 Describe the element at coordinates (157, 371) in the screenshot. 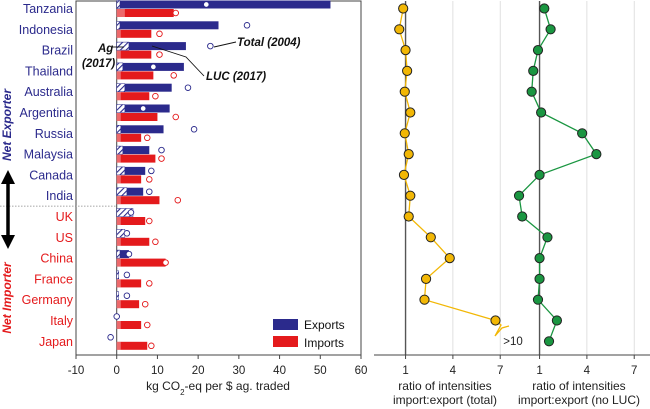

I see `x-tick-label: 10` at that location.